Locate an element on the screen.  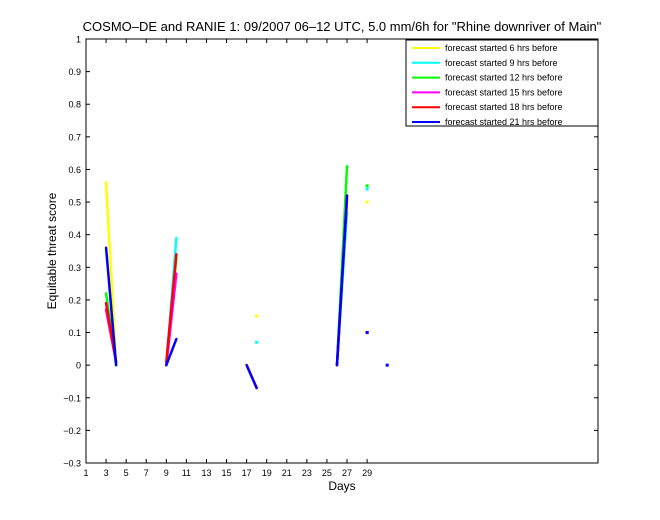
legend-label: forecast started 21 hrs before is located at coordinates (504, 122).